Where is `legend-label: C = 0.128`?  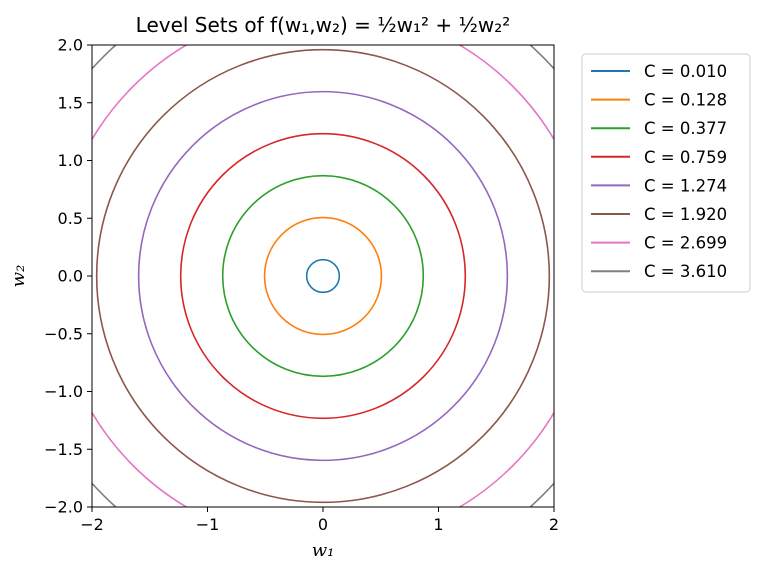 legend-label: C = 0.128 is located at coordinates (685, 100).